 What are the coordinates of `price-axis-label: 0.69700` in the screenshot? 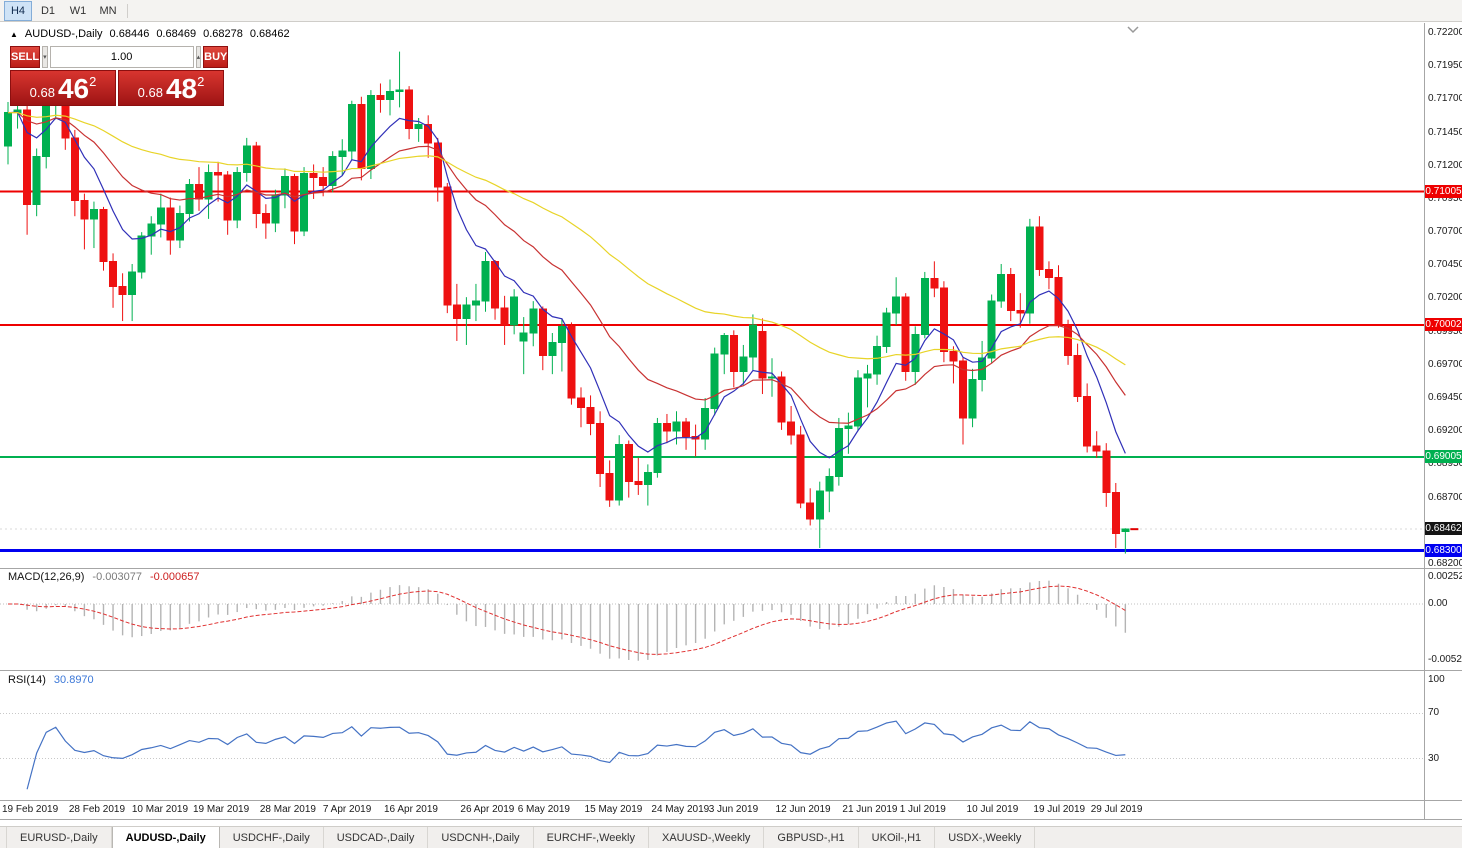 It's located at (1445, 364).